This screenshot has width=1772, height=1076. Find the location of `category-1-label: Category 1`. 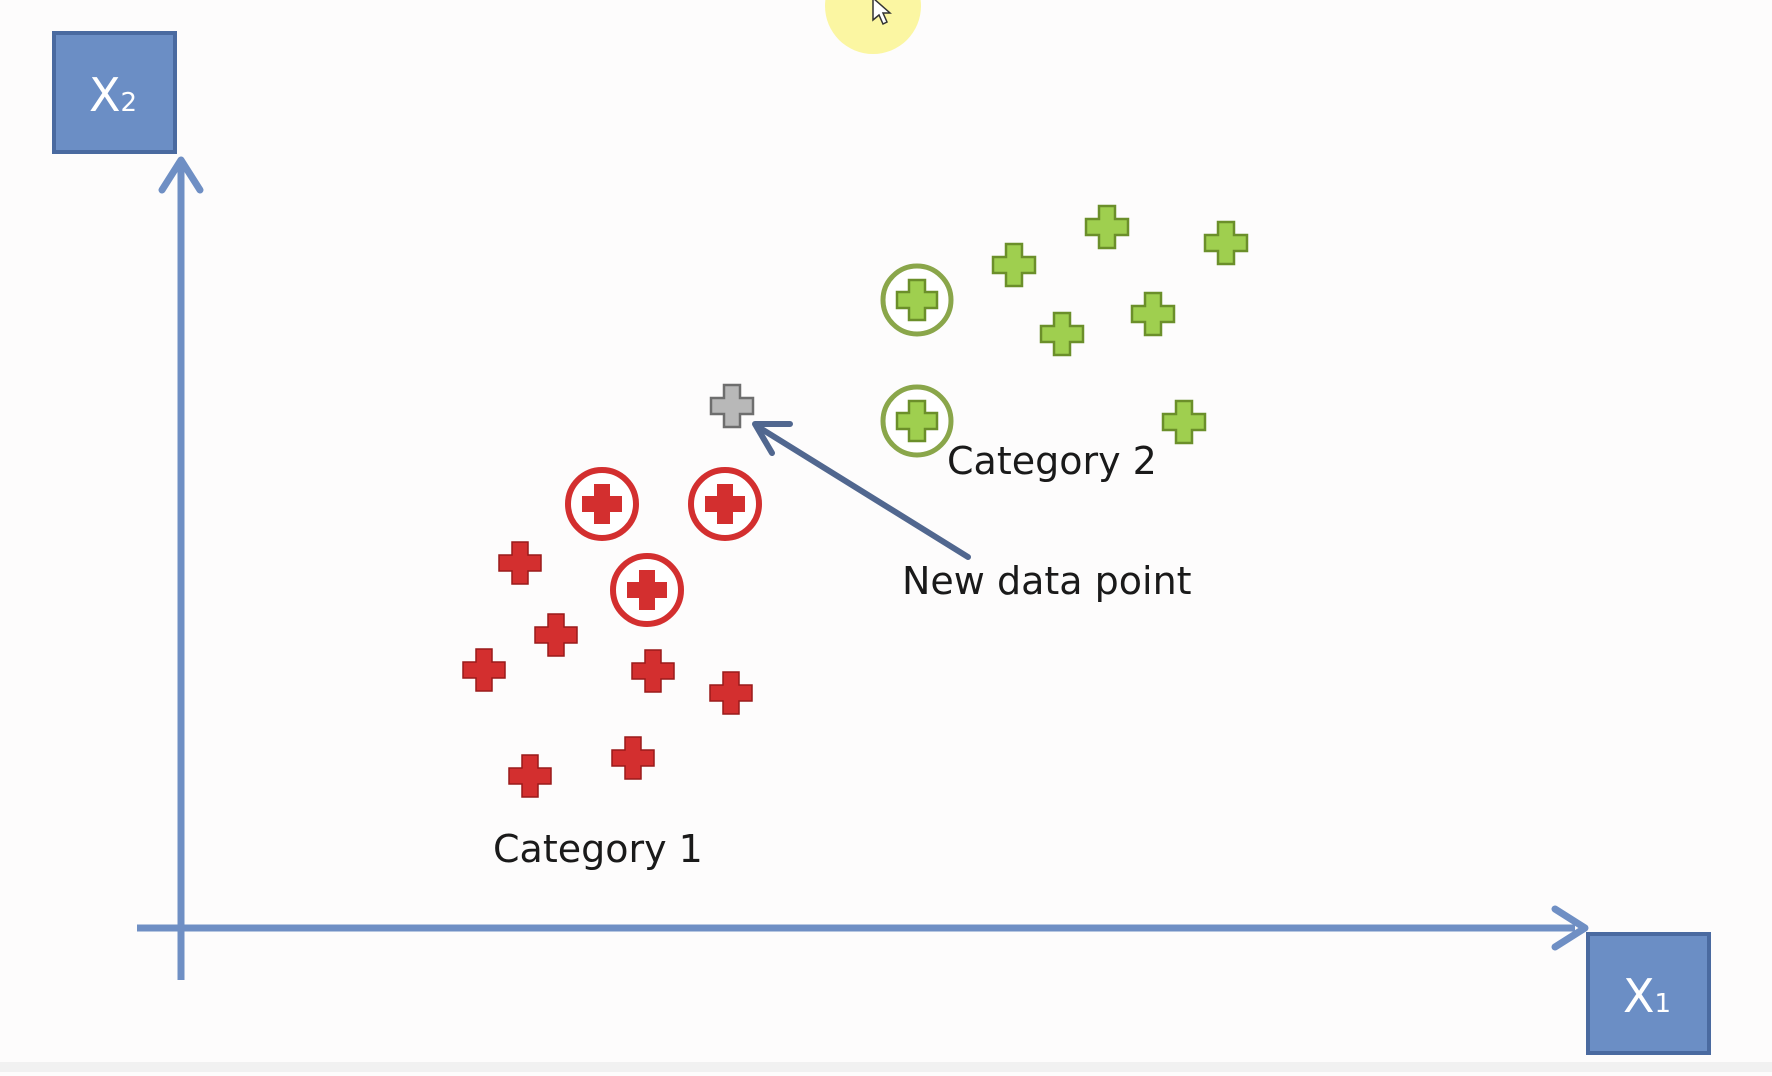

category-1-label: Category 1 is located at coordinates (598, 849).